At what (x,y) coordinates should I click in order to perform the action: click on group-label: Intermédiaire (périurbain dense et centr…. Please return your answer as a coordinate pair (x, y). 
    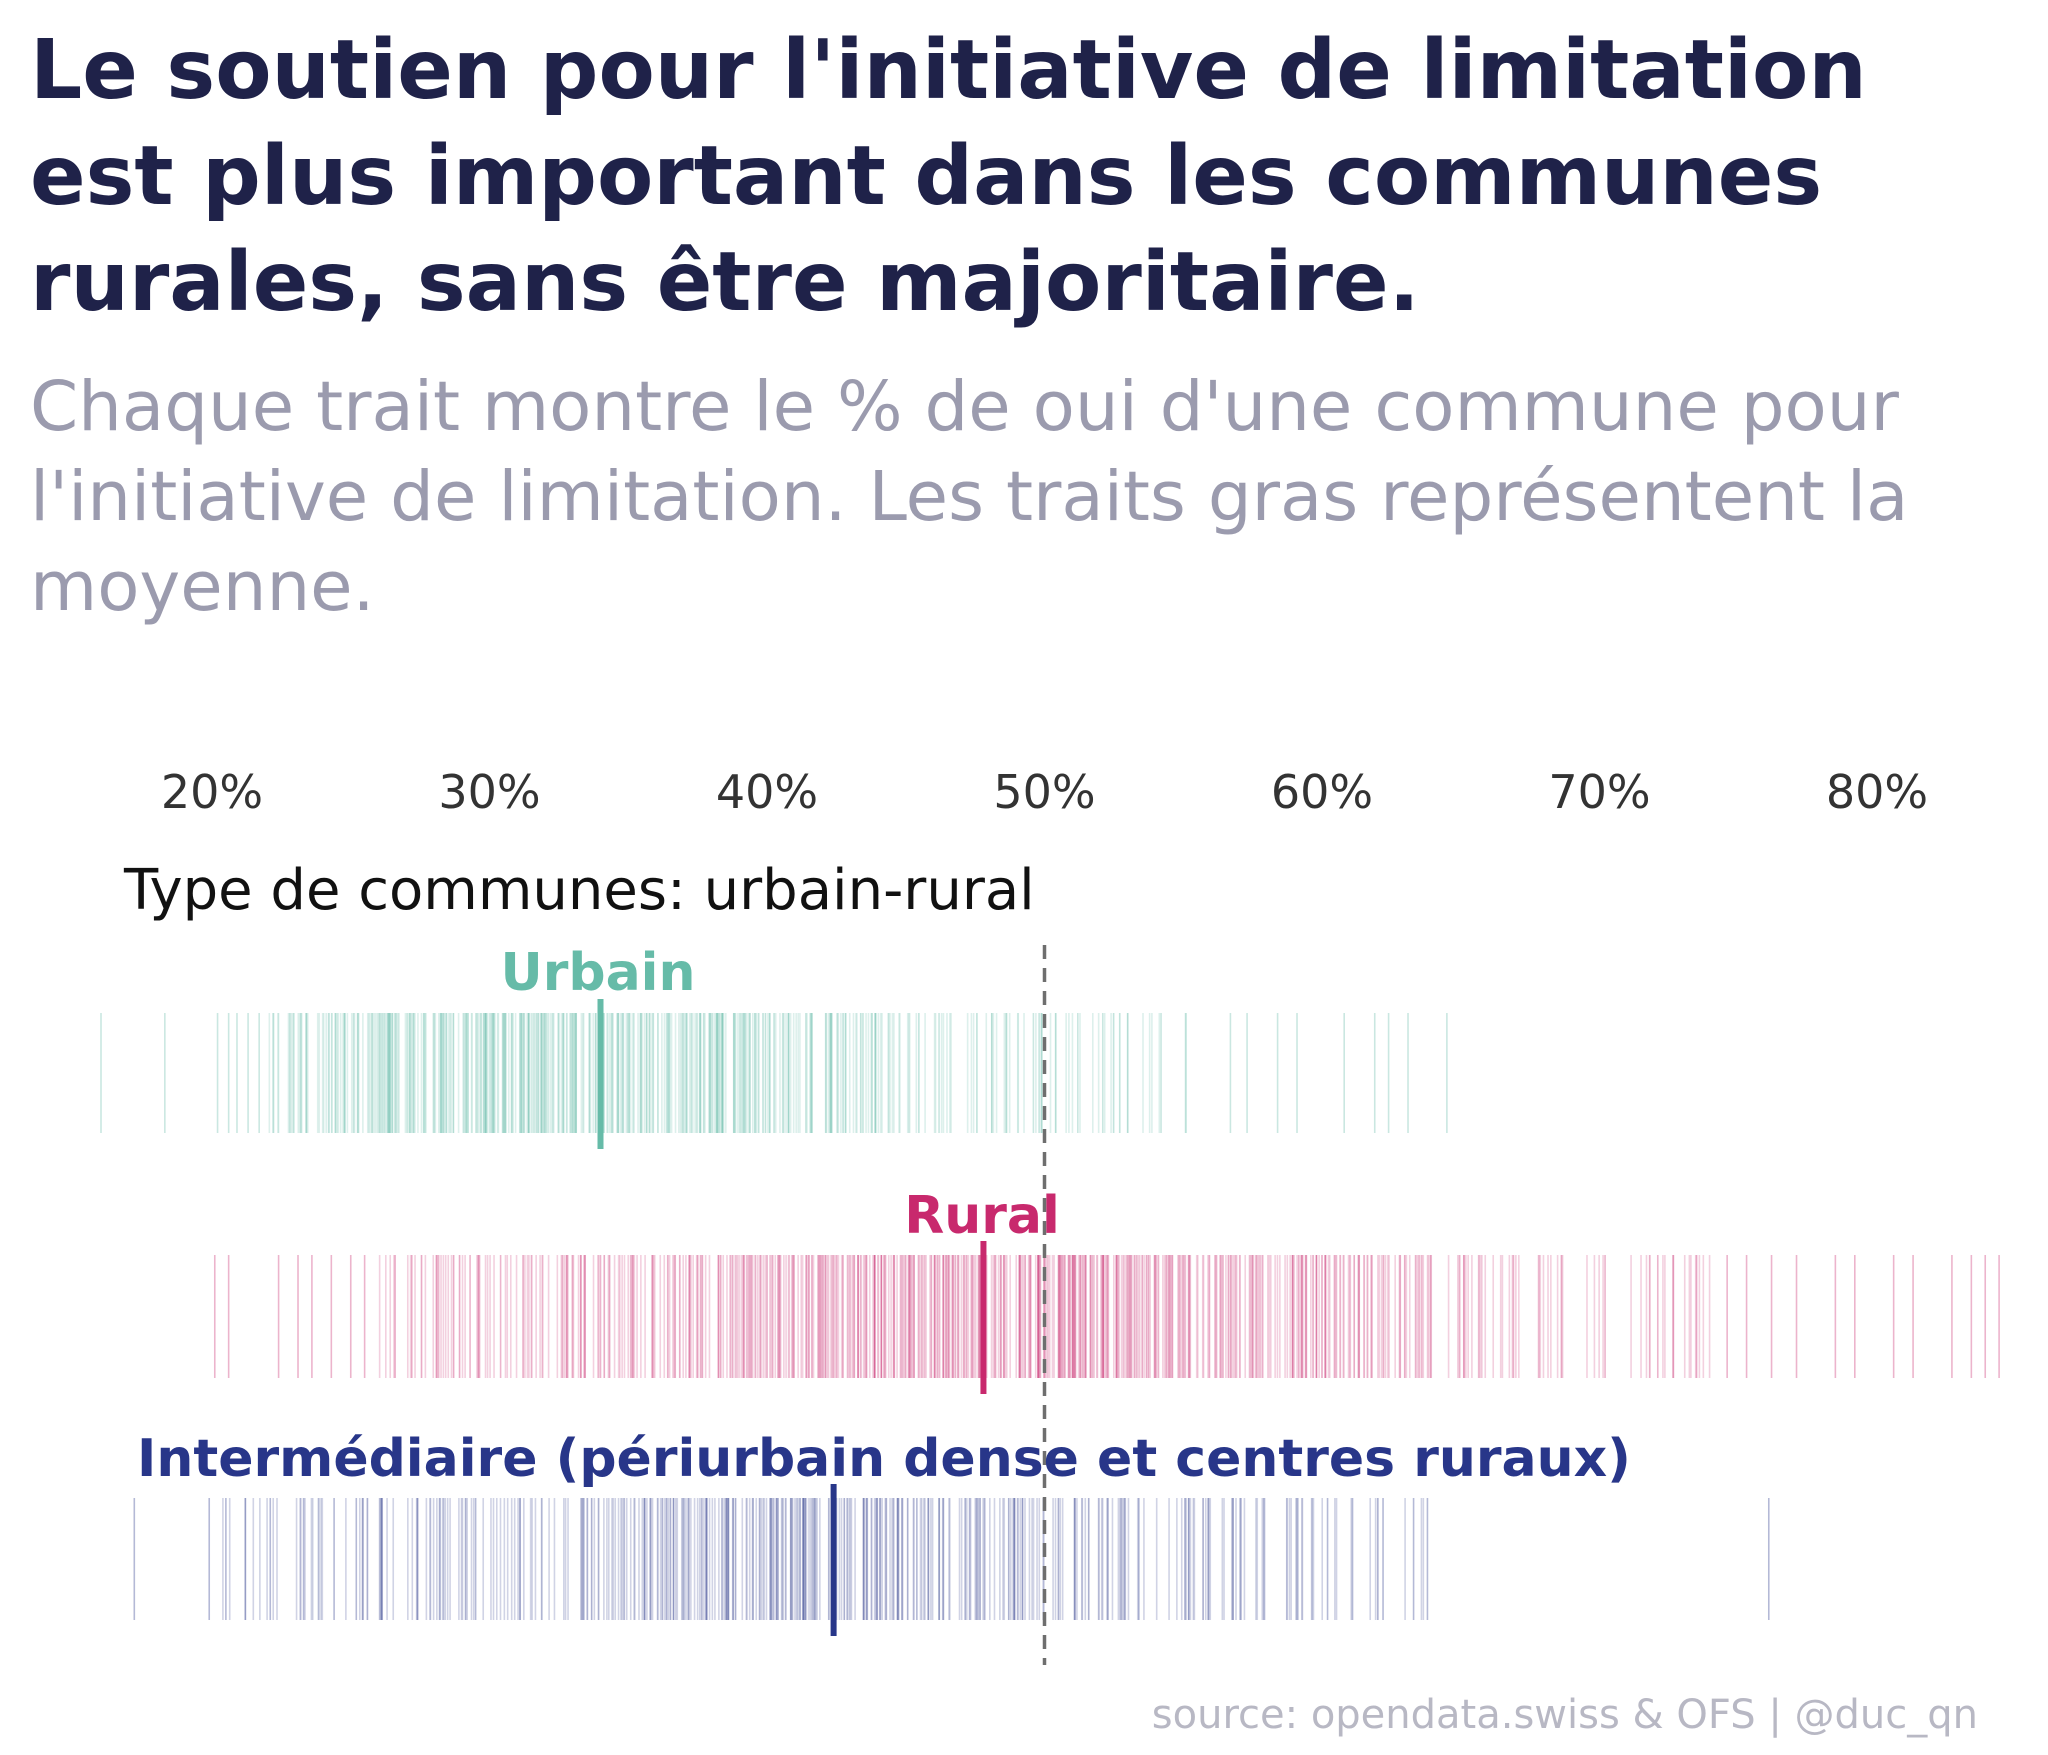
    Looking at the image, I should click on (884, 1459).